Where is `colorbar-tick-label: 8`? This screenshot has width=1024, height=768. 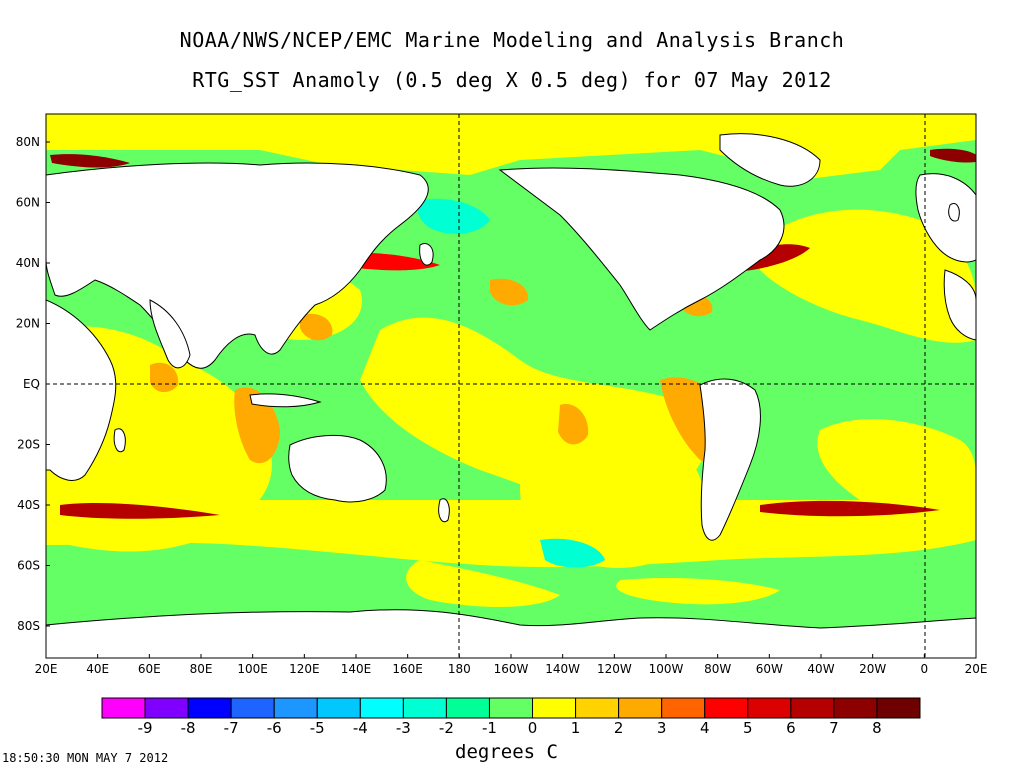 colorbar-tick-label: 8 is located at coordinates (877, 728).